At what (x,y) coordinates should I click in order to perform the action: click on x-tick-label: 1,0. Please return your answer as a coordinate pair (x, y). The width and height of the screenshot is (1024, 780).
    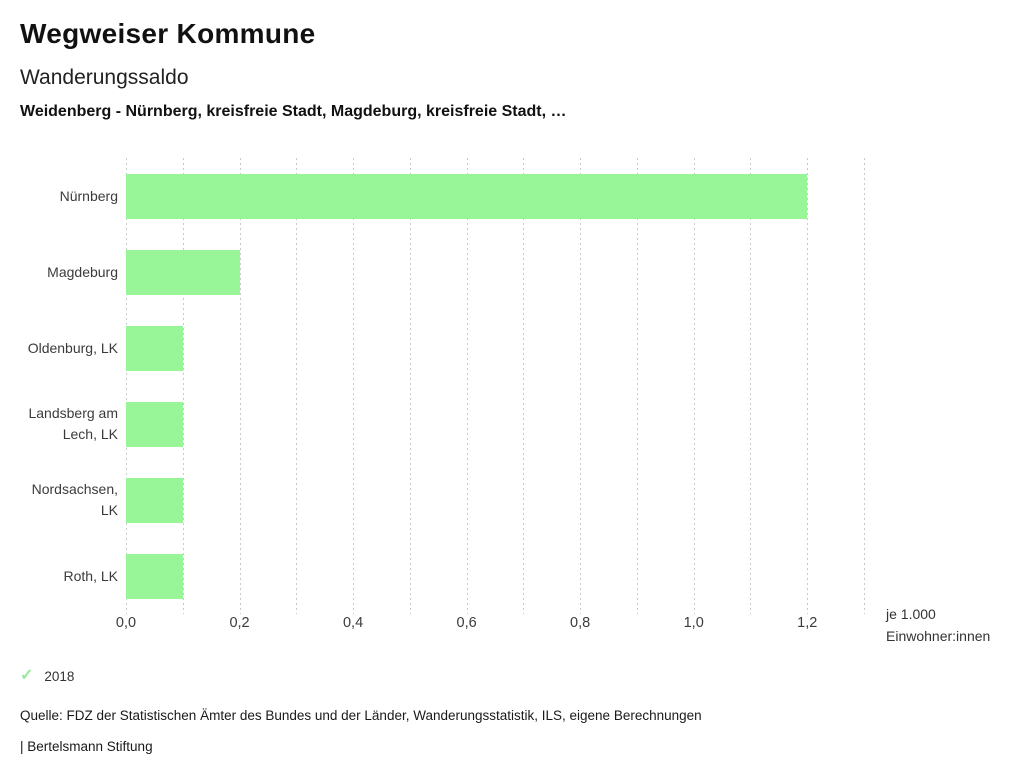
    Looking at the image, I should click on (693, 623).